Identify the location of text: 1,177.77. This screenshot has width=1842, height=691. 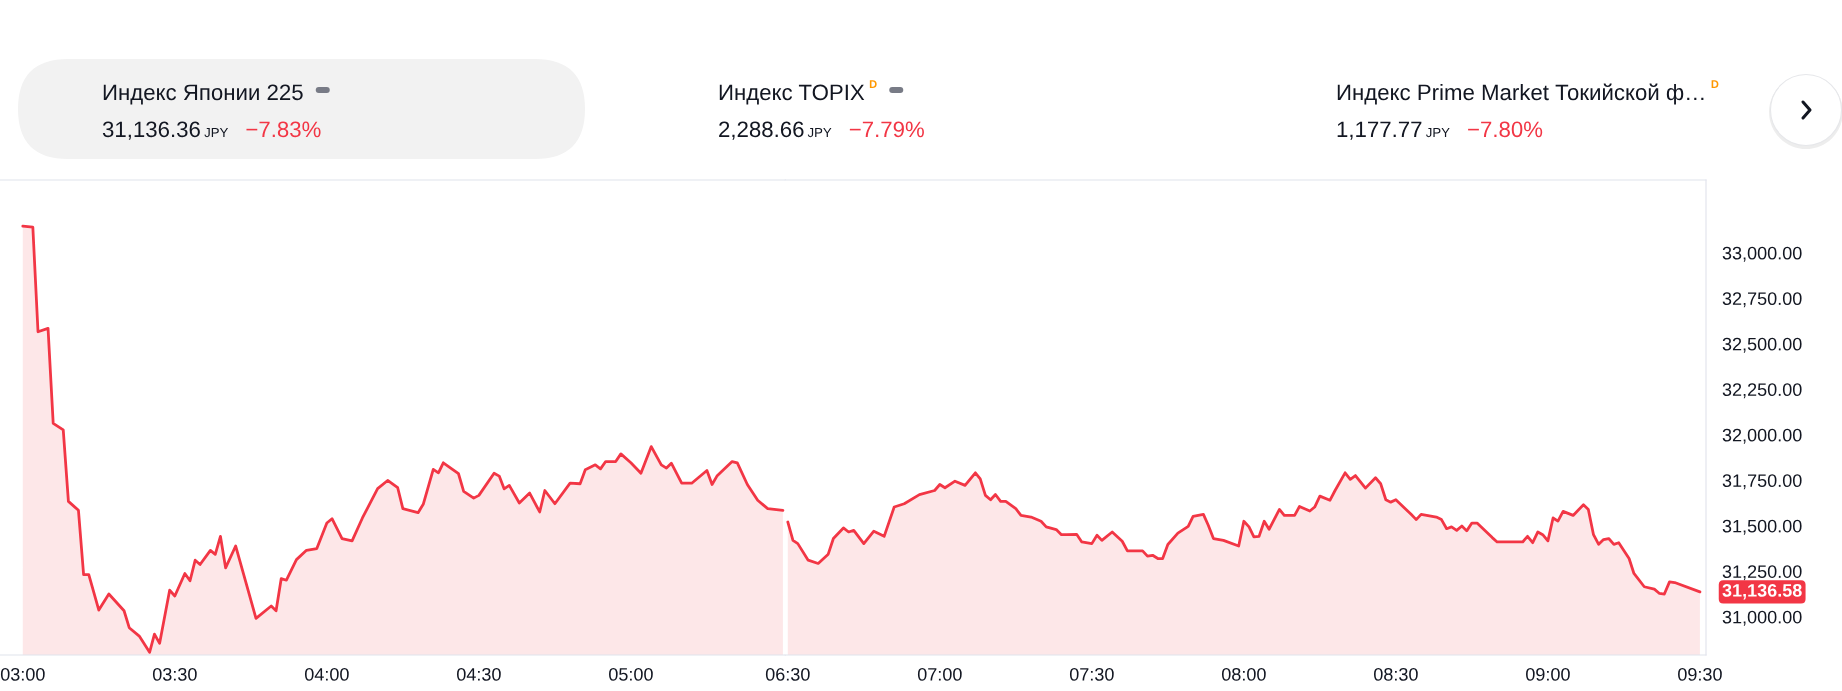
(1379, 130).